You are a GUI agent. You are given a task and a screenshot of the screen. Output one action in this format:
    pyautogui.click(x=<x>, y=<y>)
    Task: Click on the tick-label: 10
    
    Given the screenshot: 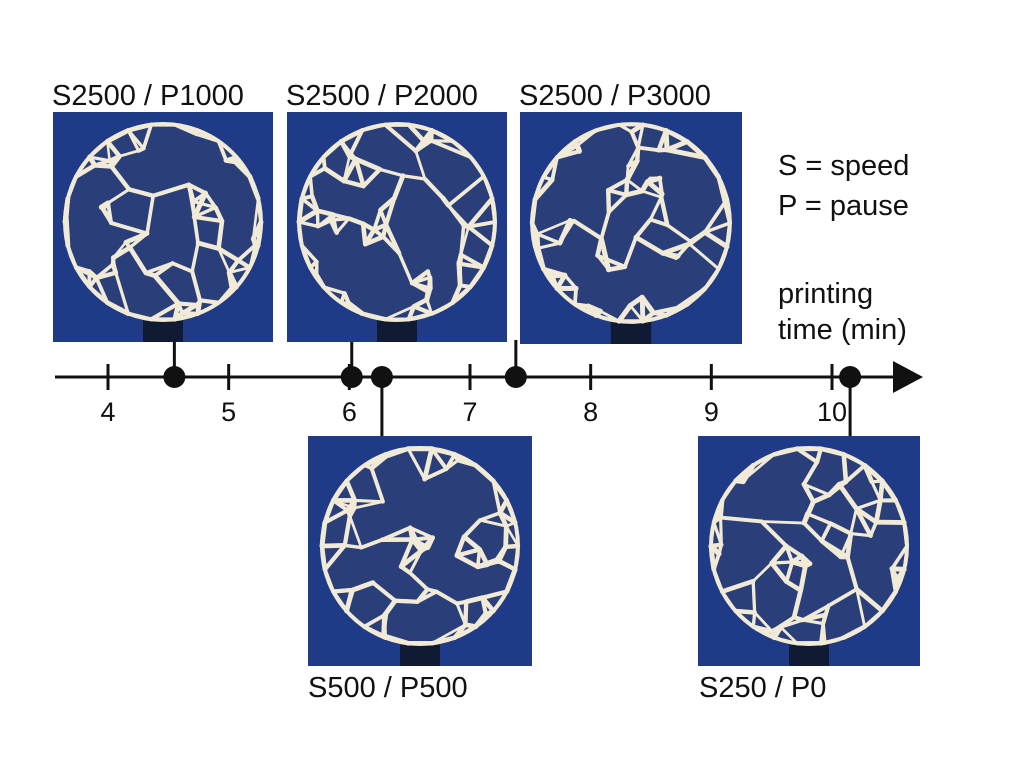 What is the action you would take?
    pyautogui.click(x=832, y=412)
    